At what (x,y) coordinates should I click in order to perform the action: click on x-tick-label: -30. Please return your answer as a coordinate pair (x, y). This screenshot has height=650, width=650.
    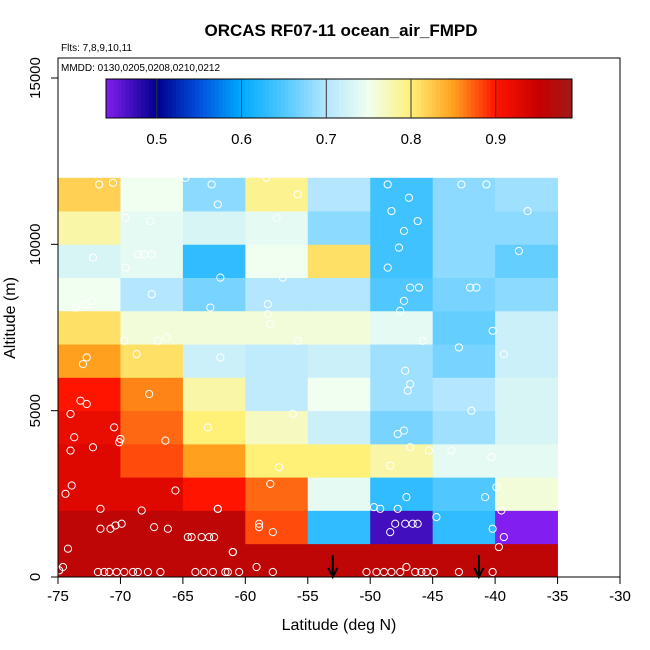
    Looking at the image, I should click on (620, 596).